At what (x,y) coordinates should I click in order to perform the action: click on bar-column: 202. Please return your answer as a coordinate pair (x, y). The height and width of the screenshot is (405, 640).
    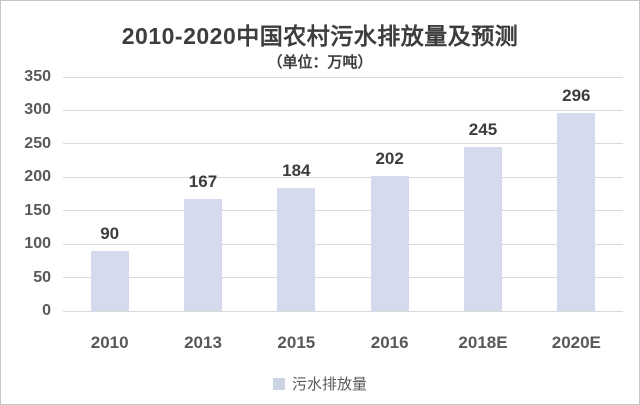
    Looking at the image, I should click on (389, 230).